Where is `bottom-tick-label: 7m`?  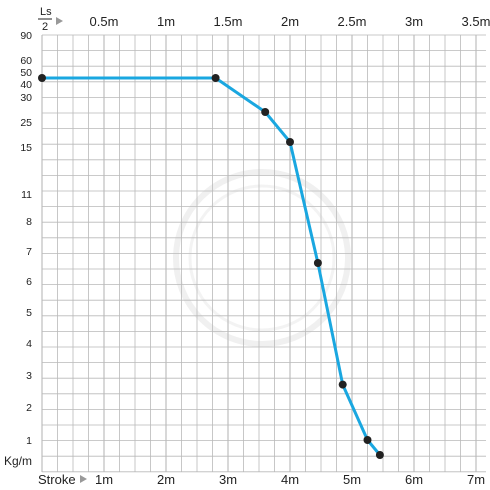
bottom-tick-label: 7m is located at coordinates (476, 479).